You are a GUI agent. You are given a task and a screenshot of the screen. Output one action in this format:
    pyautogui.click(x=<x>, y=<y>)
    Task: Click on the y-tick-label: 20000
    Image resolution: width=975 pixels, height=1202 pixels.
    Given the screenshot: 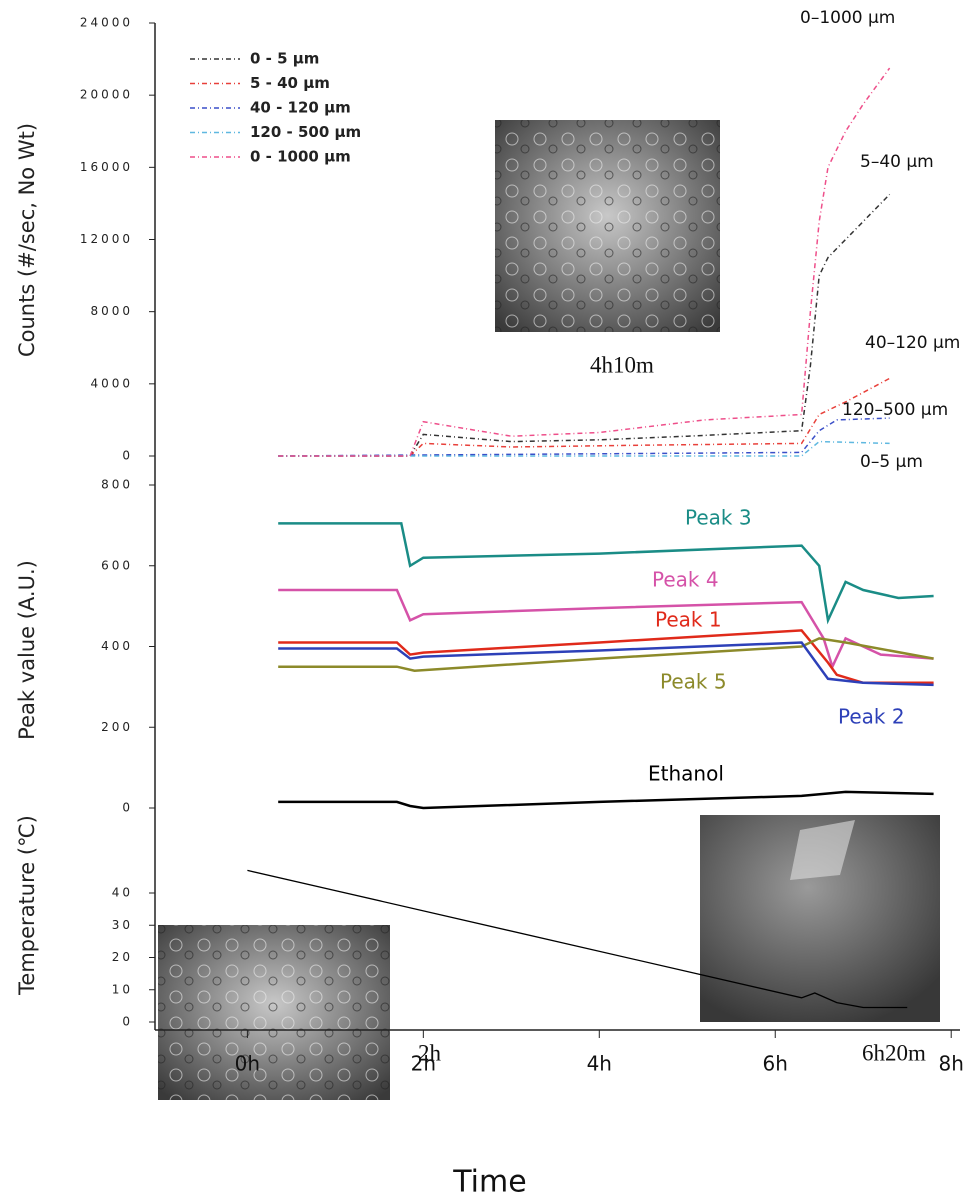 What is the action you would take?
    pyautogui.click(x=106, y=95)
    